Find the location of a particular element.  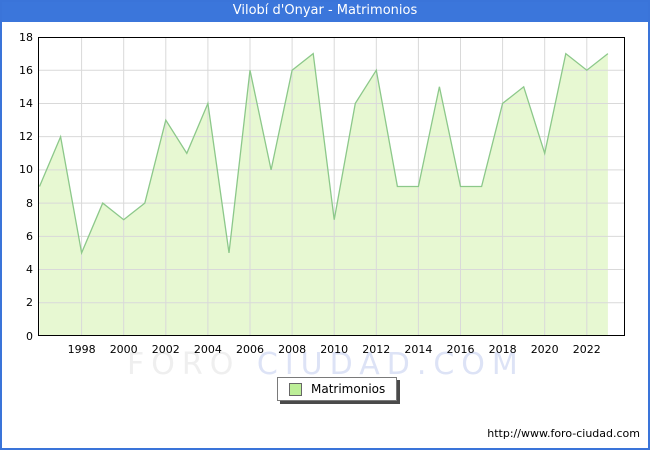

watermark-right: CIUDAD.COM is located at coordinates (390, 364).